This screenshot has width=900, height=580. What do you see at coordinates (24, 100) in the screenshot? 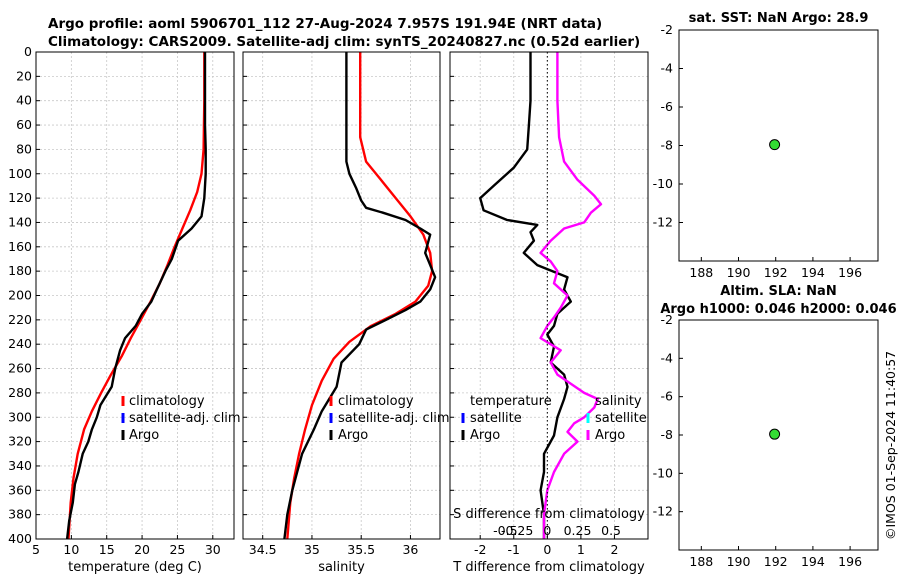
I see `y-tick-label: 40` at bounding box center [24, 100].